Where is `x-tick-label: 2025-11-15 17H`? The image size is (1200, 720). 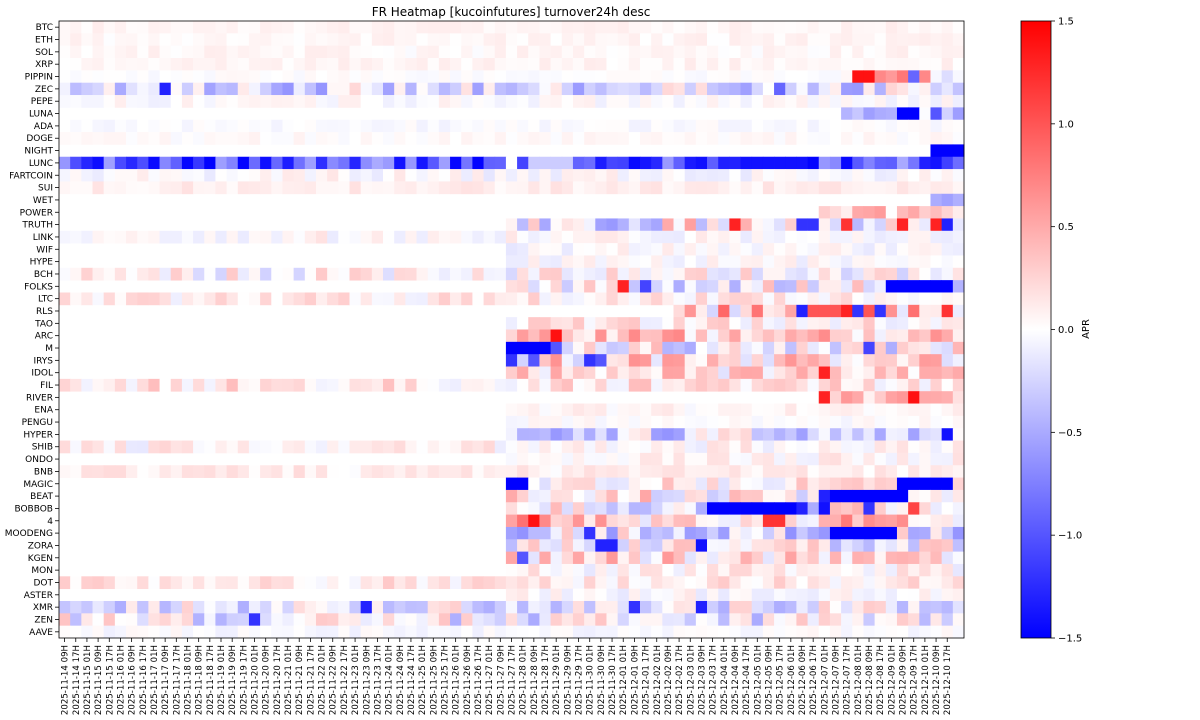
x-tick-label: 2025-11-15 17H is located at coordinates (110, 680).